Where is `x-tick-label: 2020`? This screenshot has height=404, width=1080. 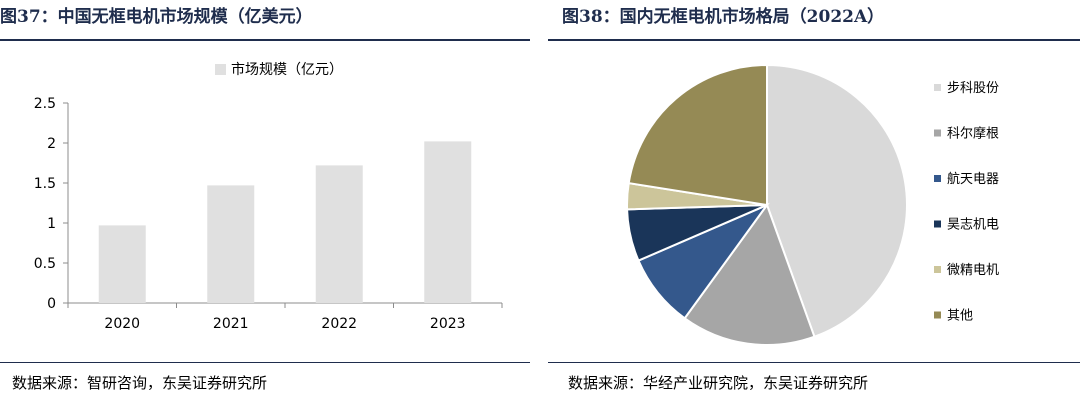
x-tick-label: 2020 is located at coordinates (122, 324).